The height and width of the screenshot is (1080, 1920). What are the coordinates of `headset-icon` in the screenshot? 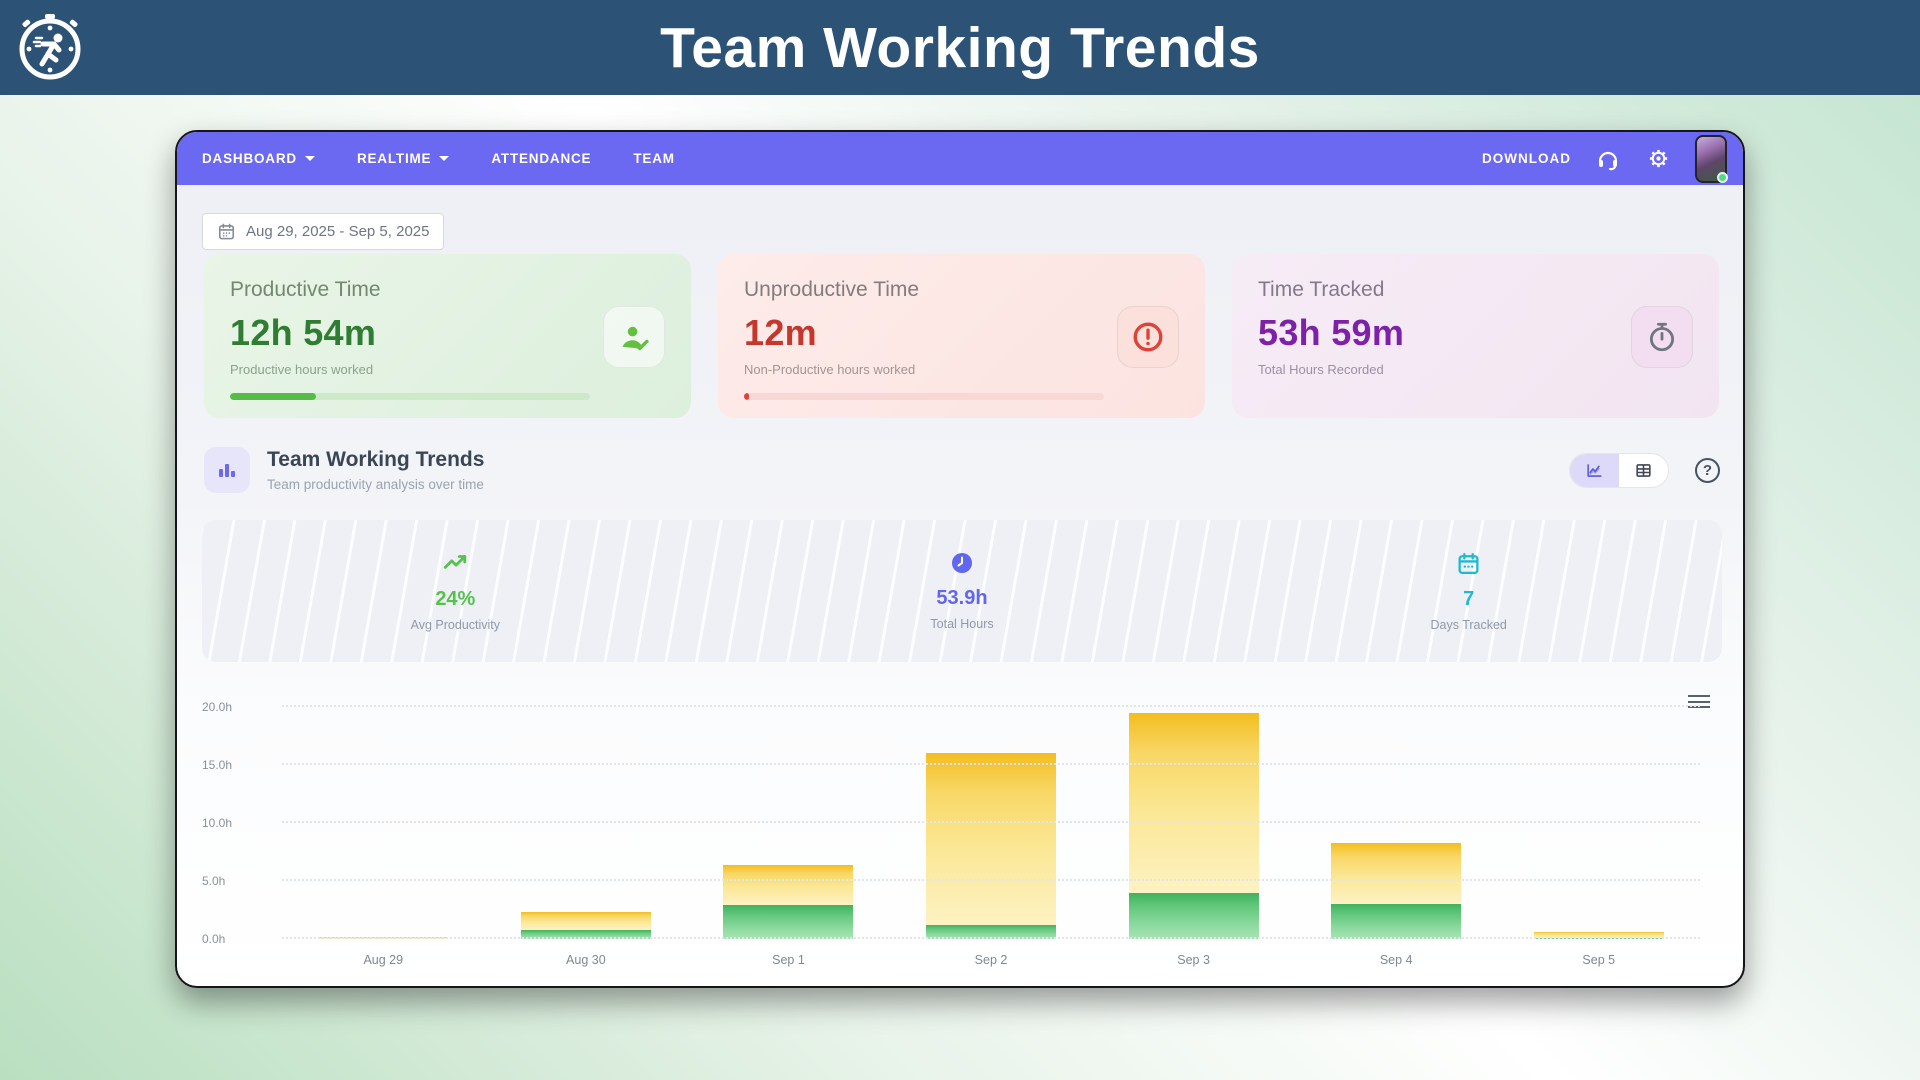 It's located at (1608, 159).